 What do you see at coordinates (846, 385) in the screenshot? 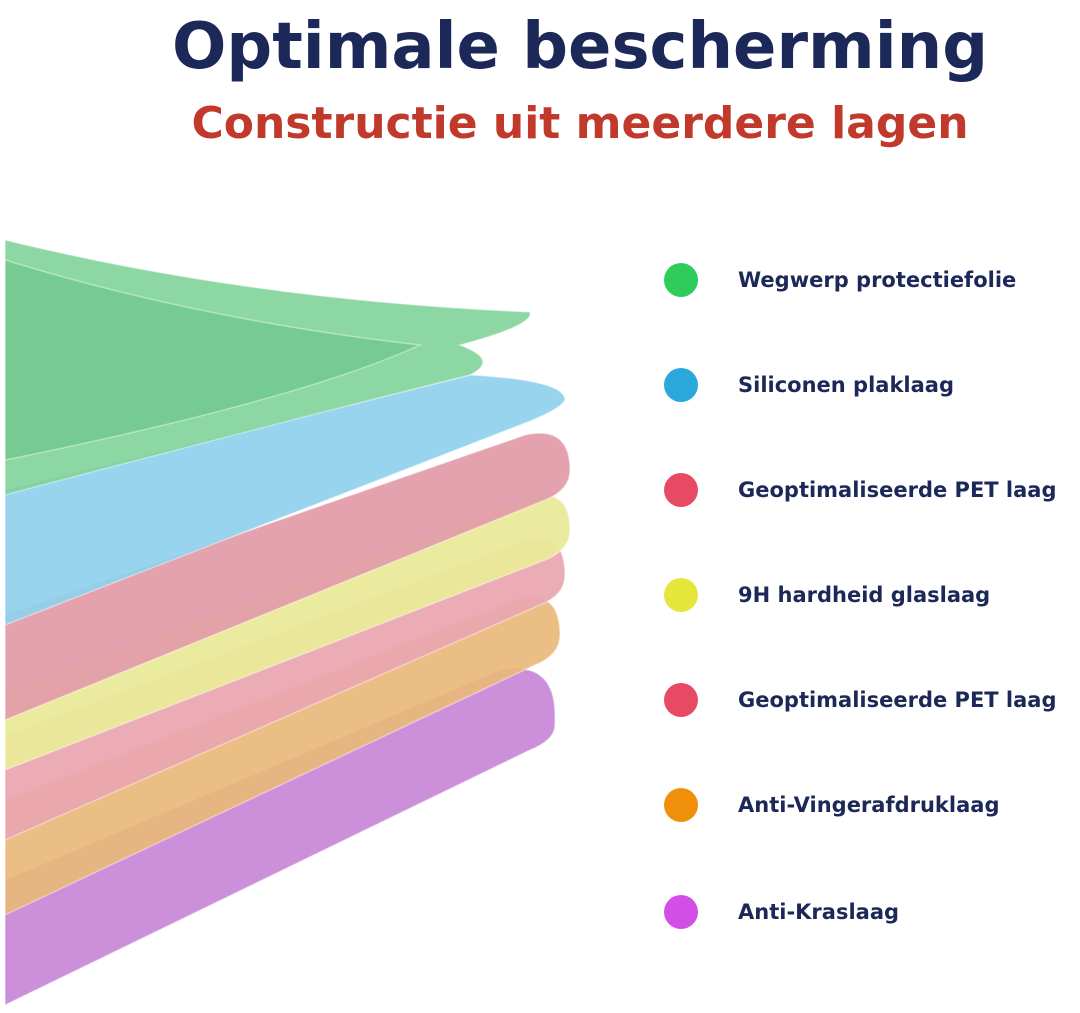
I see `legend-label: Siliconen plaklaag` at bounding box center [846, 385].